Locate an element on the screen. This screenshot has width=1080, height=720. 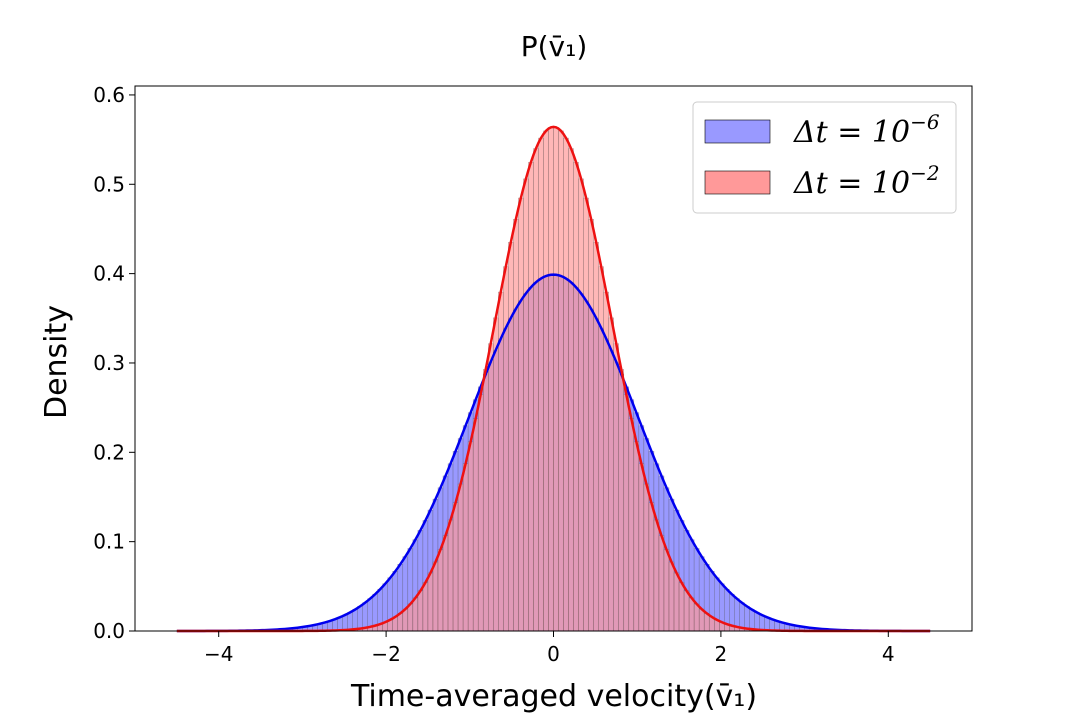
y-tick-label: 0.5 is located at coordinates (109, 184).